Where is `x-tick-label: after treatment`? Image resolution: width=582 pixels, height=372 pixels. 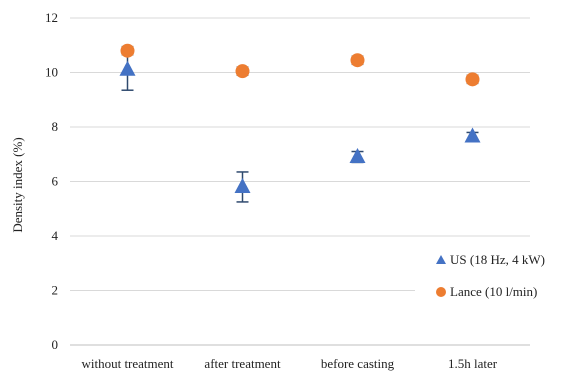 x-tick-label: after treatment is located at coordinates (242, 363).